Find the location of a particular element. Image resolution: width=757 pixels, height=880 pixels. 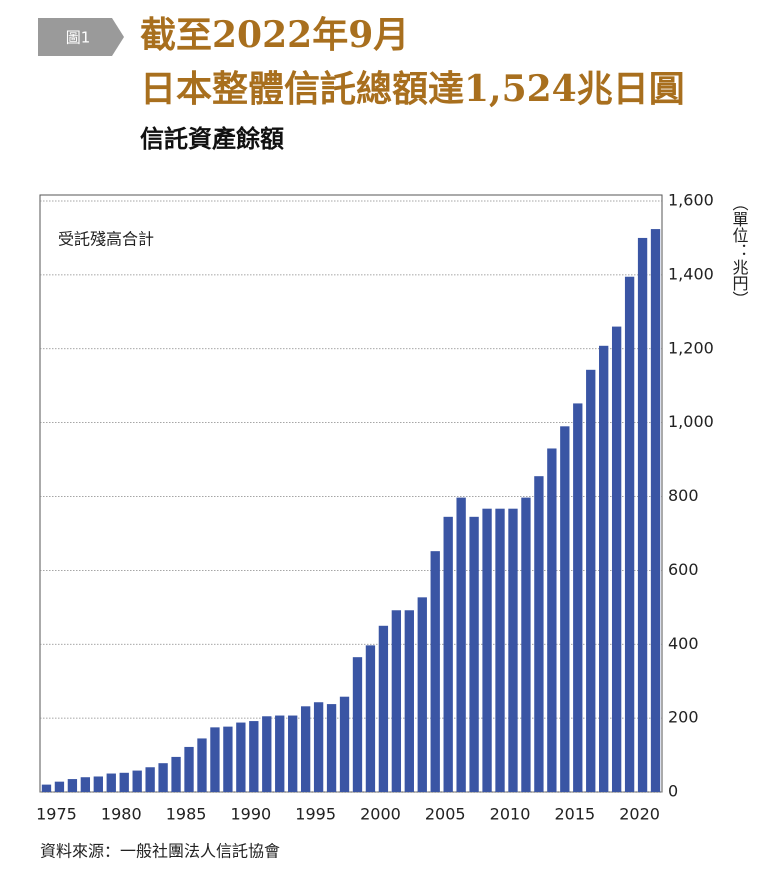

y-tick-label: 200 is located at coordinates (683, 717).